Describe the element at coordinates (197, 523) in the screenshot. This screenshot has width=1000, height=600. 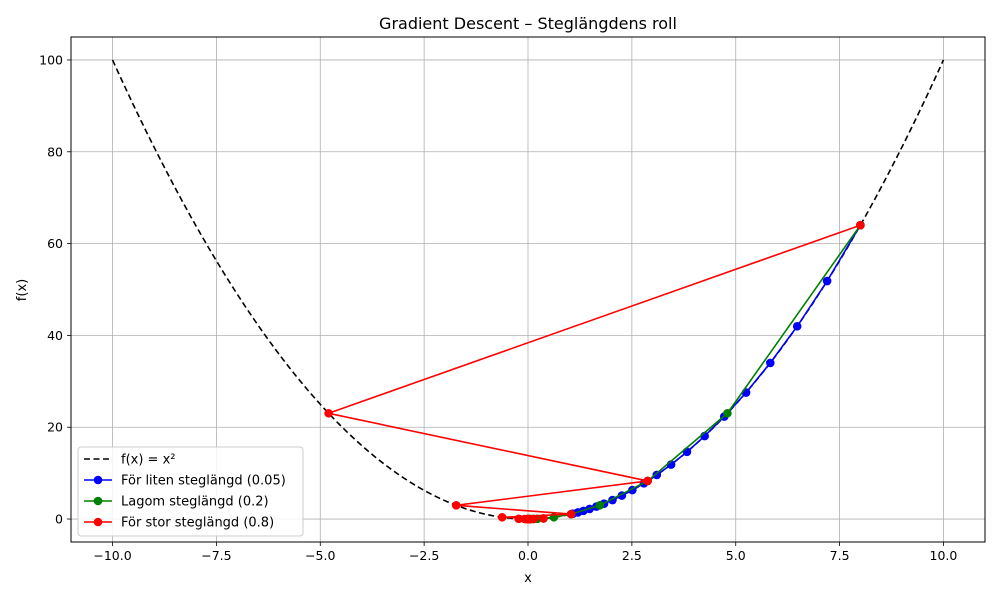
I see `legend-label-4: För stor steglängd (0.8)` at that location.